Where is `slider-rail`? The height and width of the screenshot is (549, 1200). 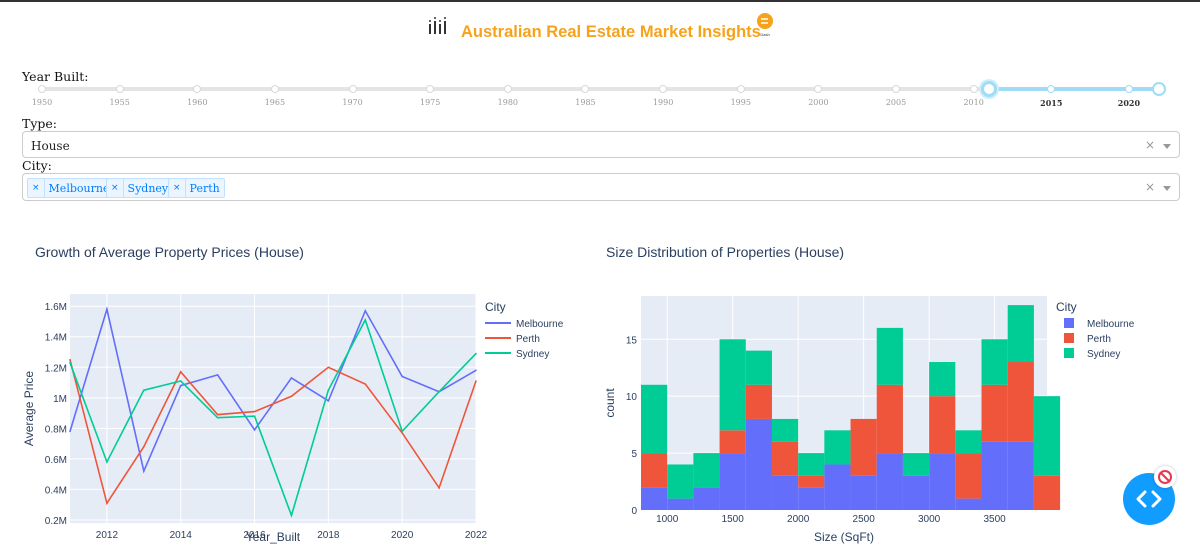
slider-rail is located at coordinates (603, 89).